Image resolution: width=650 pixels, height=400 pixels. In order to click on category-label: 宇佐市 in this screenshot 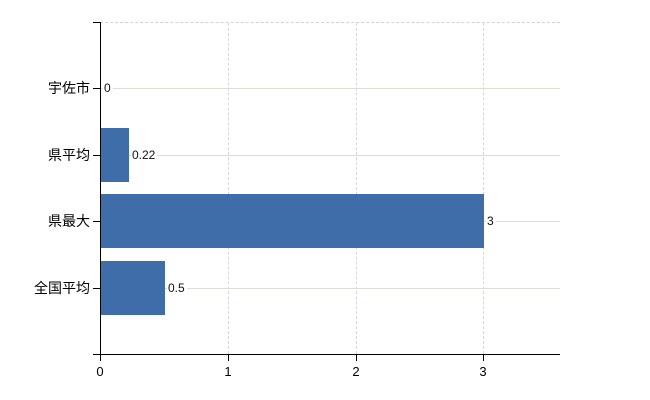, I will do `click(69, 88)`.